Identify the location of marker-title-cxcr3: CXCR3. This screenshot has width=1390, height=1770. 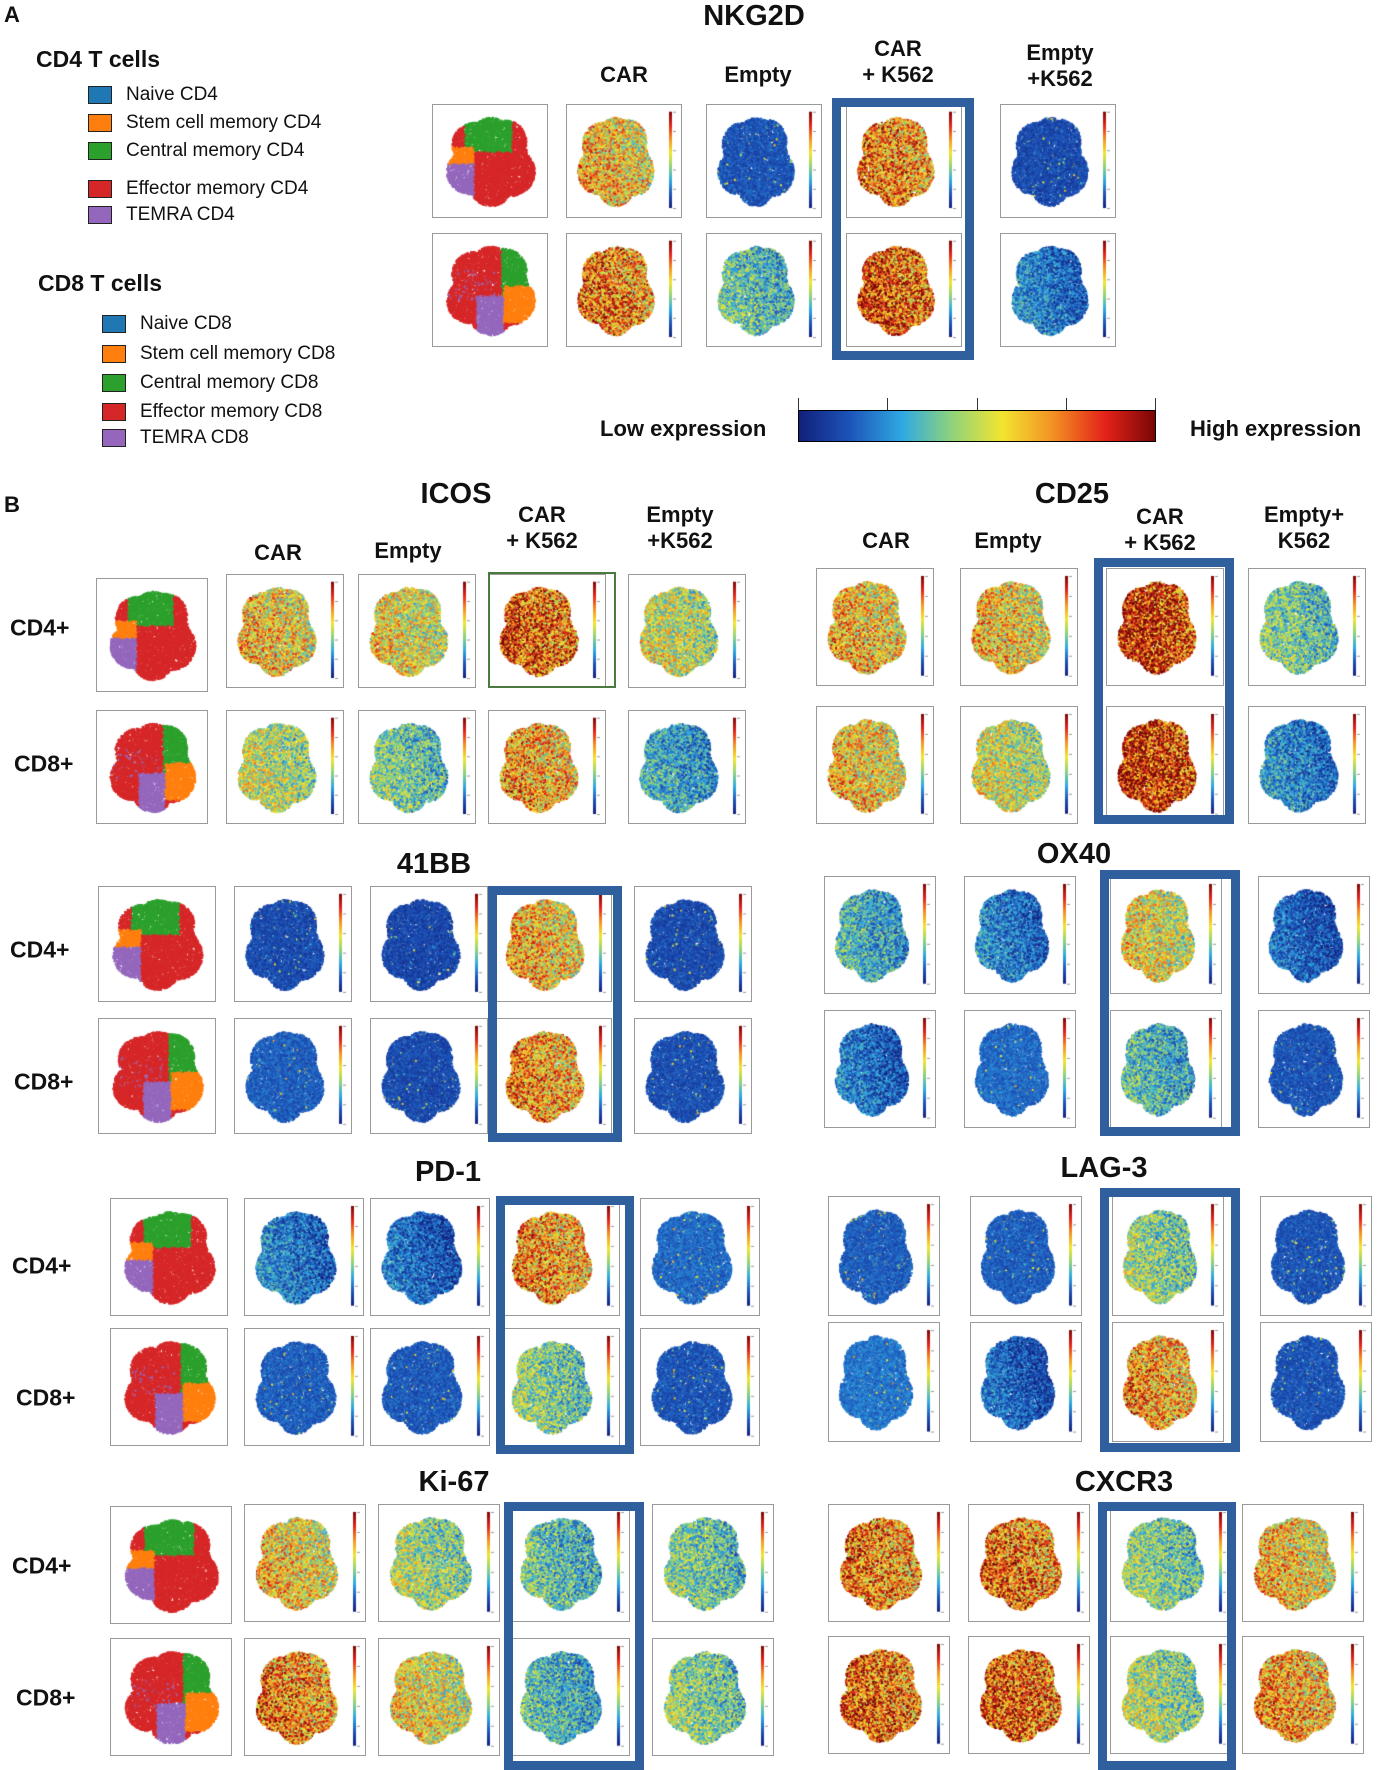
(1124, 1482).